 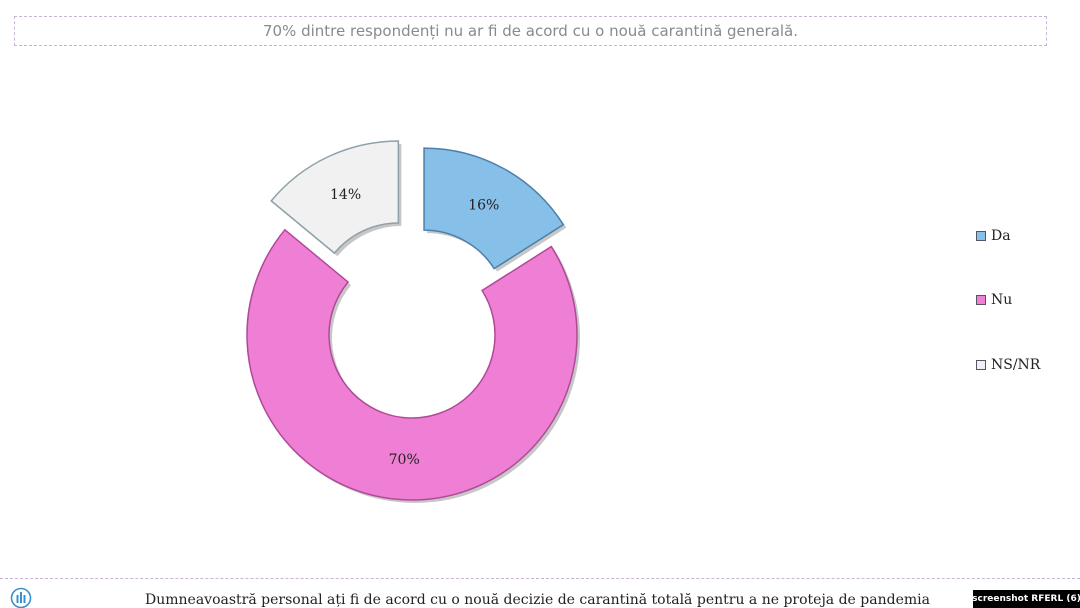 I want to click on legend-item-nsnr: NS/NR, so click(x=1008, y=365).